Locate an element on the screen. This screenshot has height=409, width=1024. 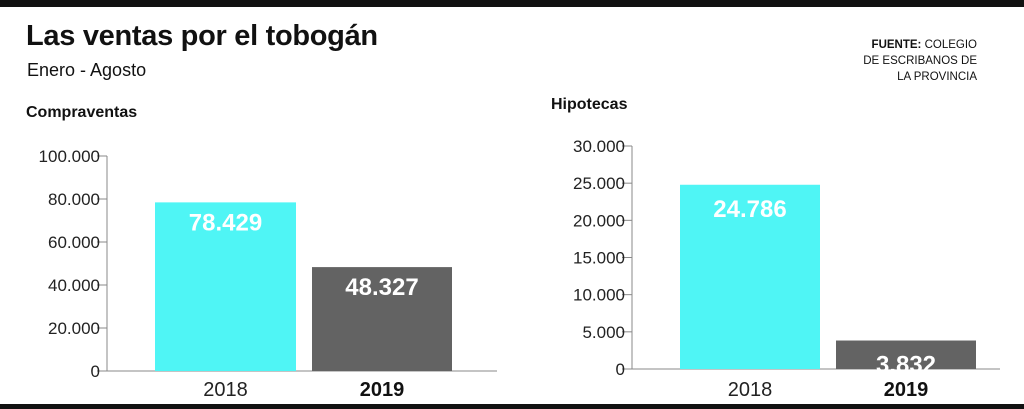
y-tick-label: 40.000 is located at coordinates (74, 285).